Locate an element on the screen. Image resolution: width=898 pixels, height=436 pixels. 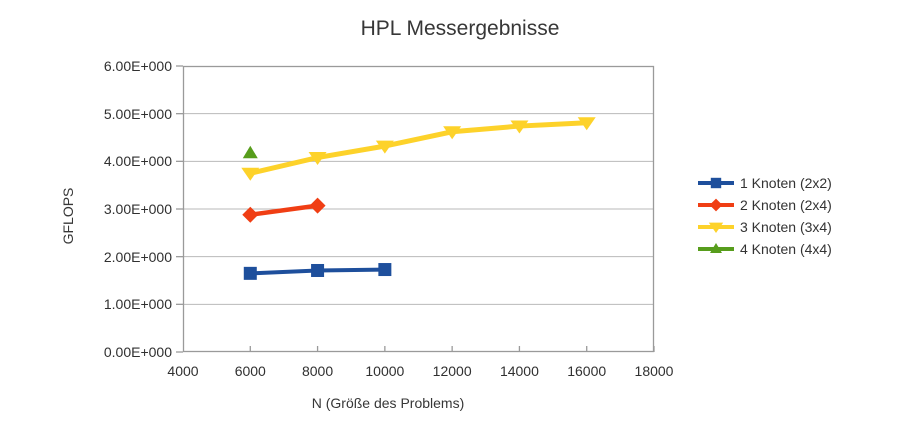
x-tick-label: 8000 is located at coordinates (317, 371).